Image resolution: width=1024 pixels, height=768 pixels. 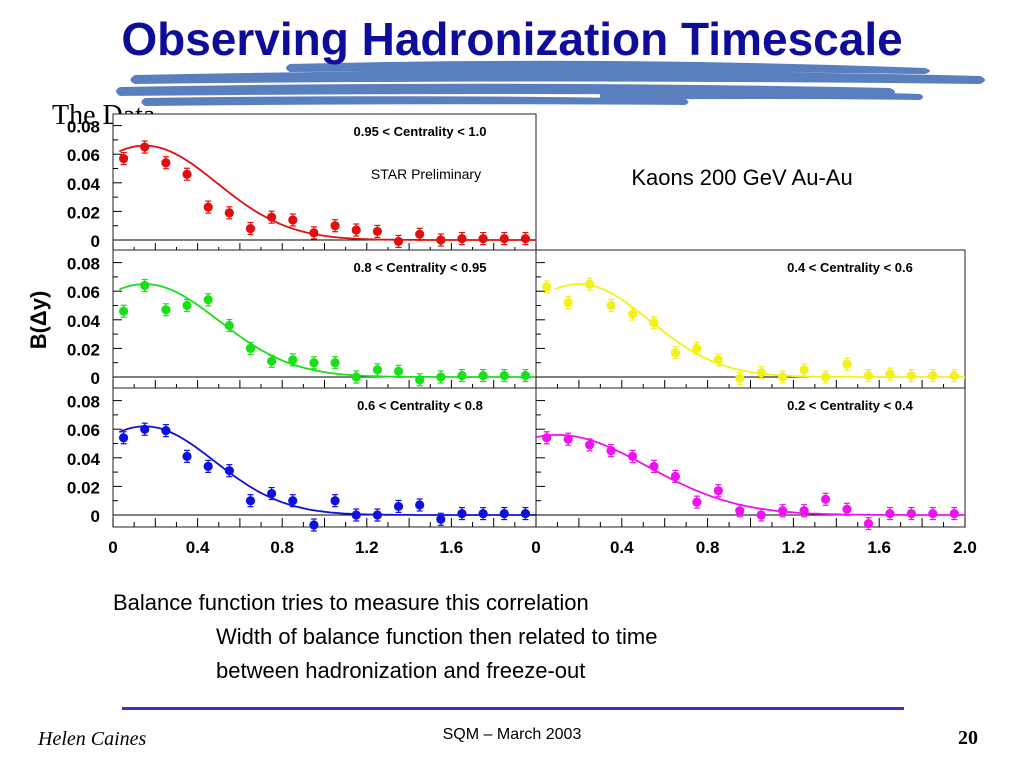 What do you see at coordinates (850, 405) in the screenshot?
I see `panel-label: 0.2 < Centrality < 0.4` at bounding box center [850, 405].